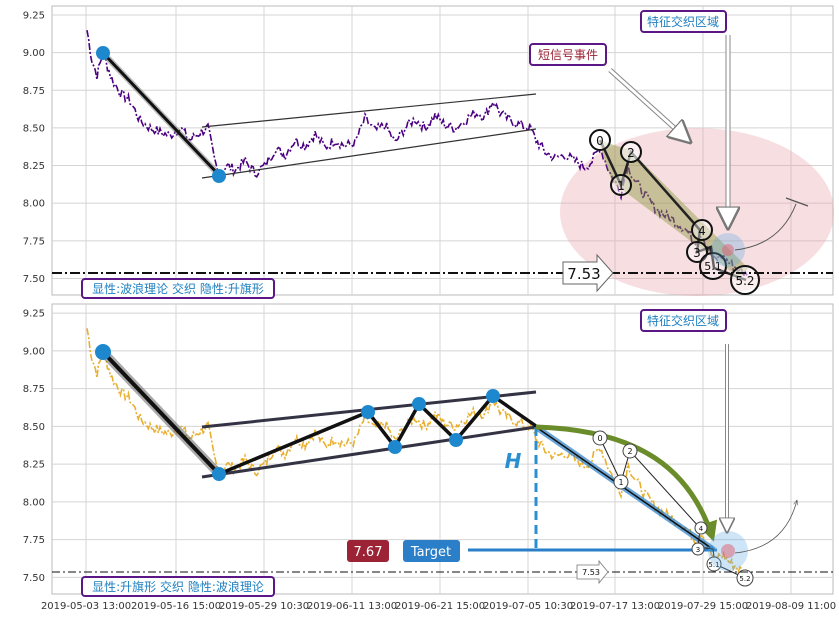 This screenshot has width=839, height=621. Describe the element at coordinates (713, 266) in the screenshot. I see `wave-label-5-1: 5.1` at that location.